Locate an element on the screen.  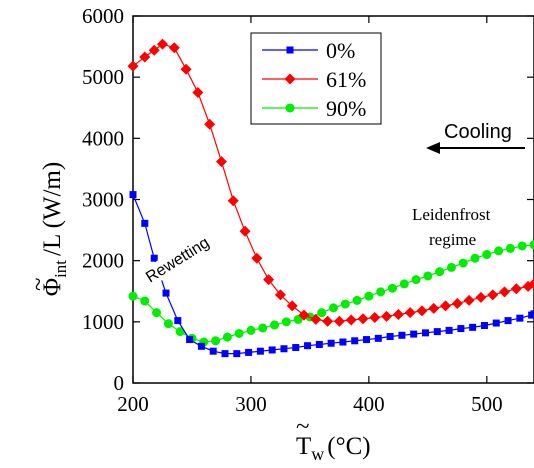
leidenfrost-line2: regime is located at coordinates (452, 239).